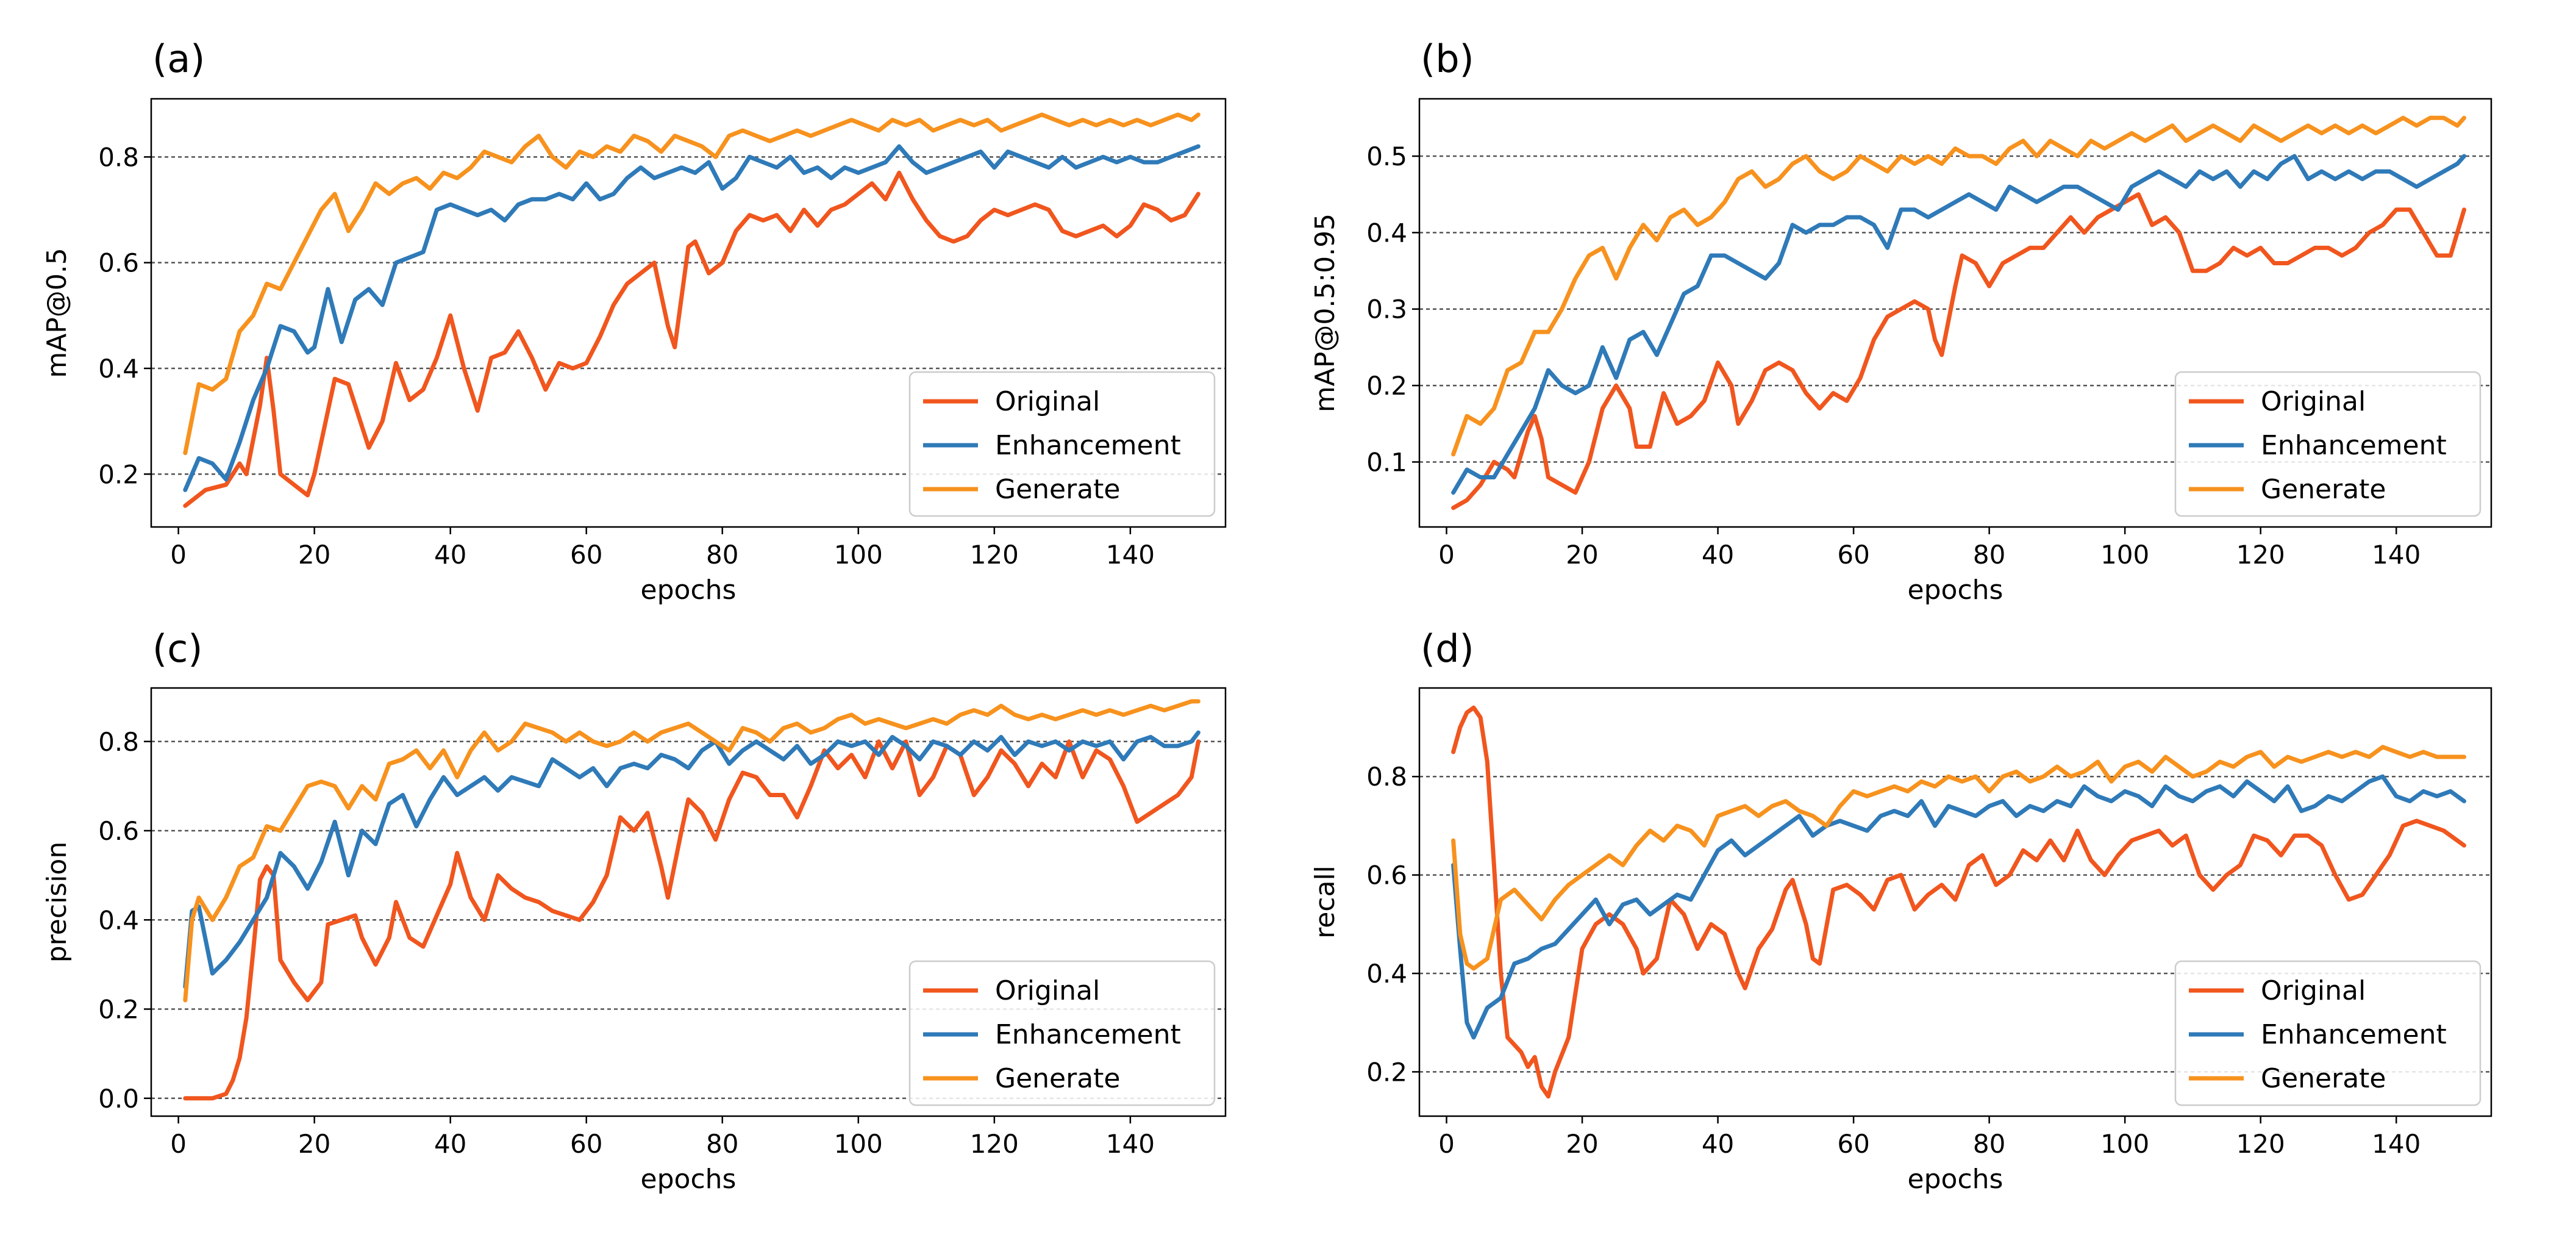 This screenshot has width=2576, height=1243. What do you see at coordinates (1326, 313) in the screenshot?
I see `y-axis-label: mAP@0.5:0.95` at bounding box center [1326, 313].